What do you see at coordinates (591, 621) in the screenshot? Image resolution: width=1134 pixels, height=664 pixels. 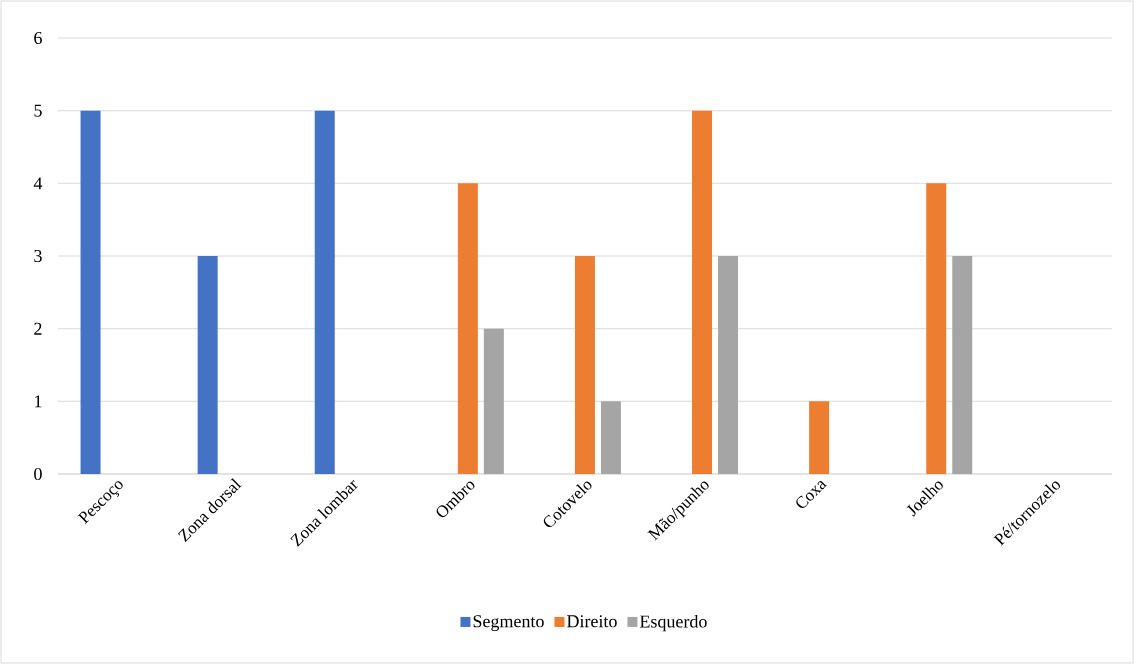 I see `legend-label: Direito` at bounding box center [591, 621].